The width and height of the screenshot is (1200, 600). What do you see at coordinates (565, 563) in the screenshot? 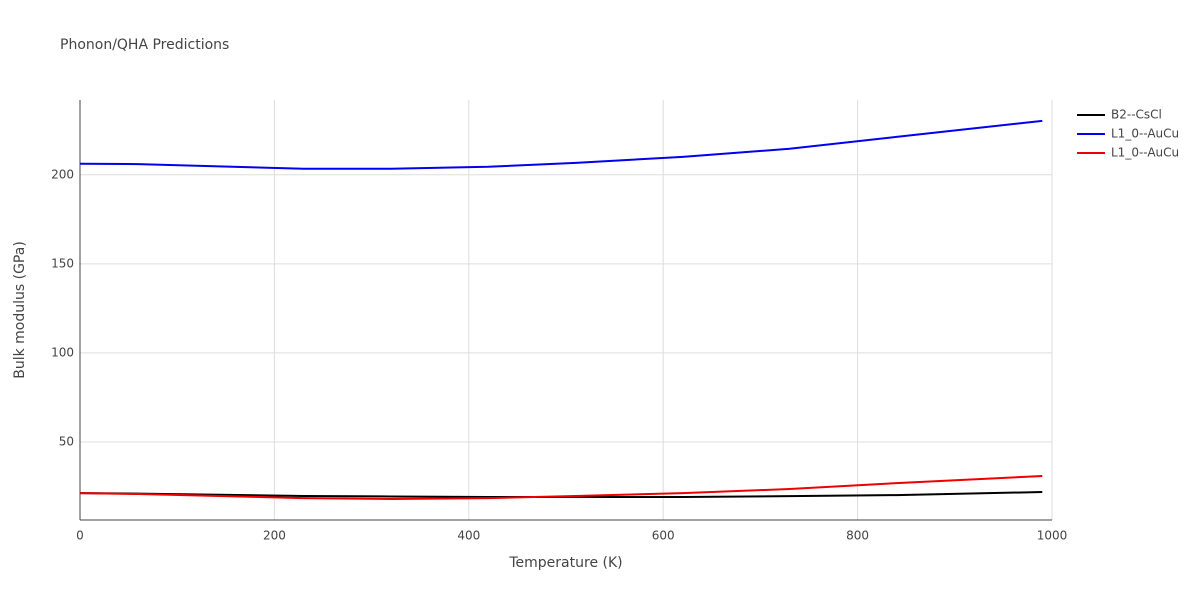
I see `x-axis-label: Temperature (K)` at bounding box center [565, 563].